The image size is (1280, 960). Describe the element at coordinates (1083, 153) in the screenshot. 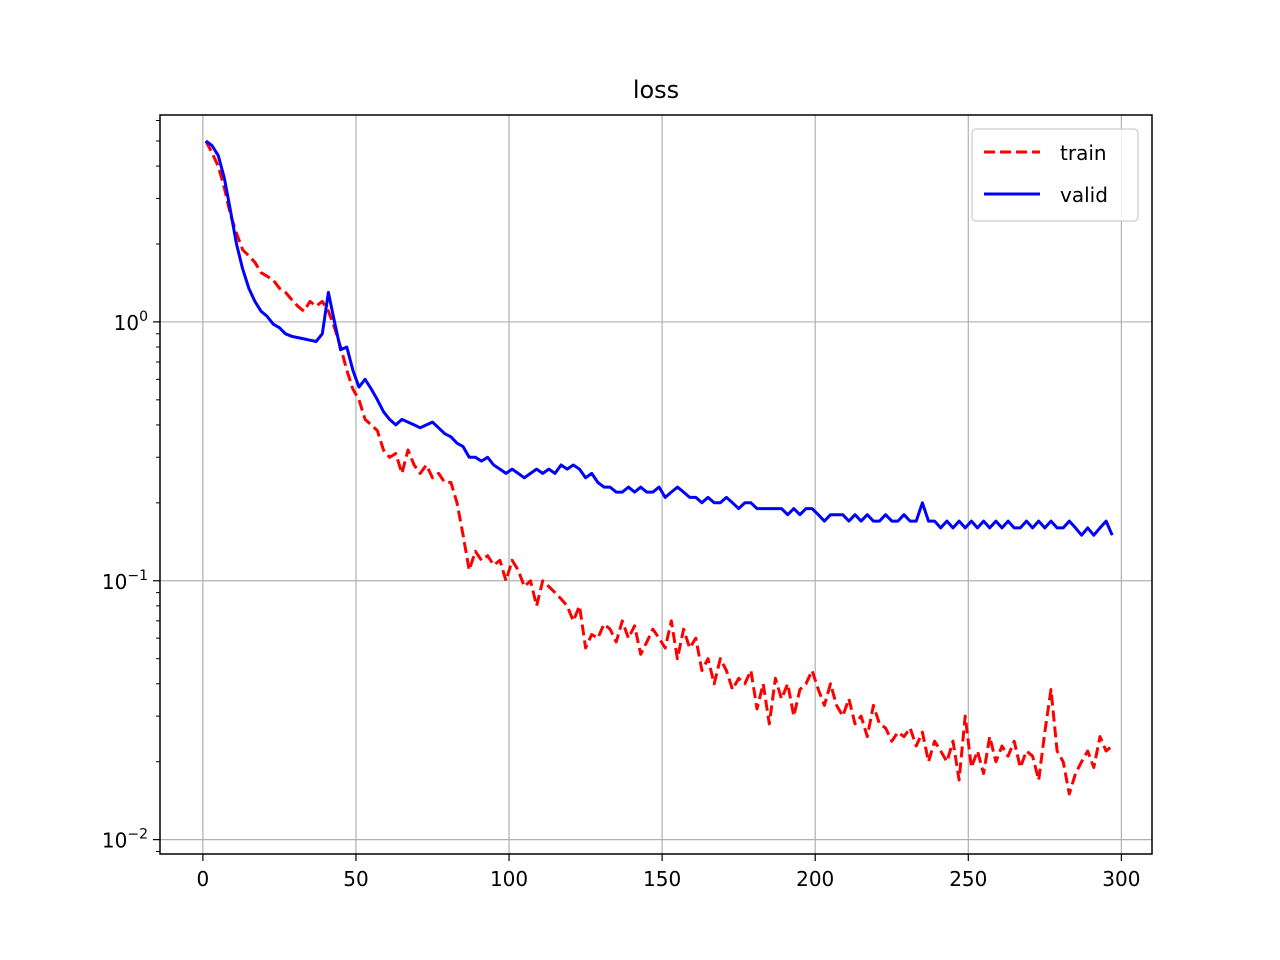

I see `legend-train-label: train` at that location.